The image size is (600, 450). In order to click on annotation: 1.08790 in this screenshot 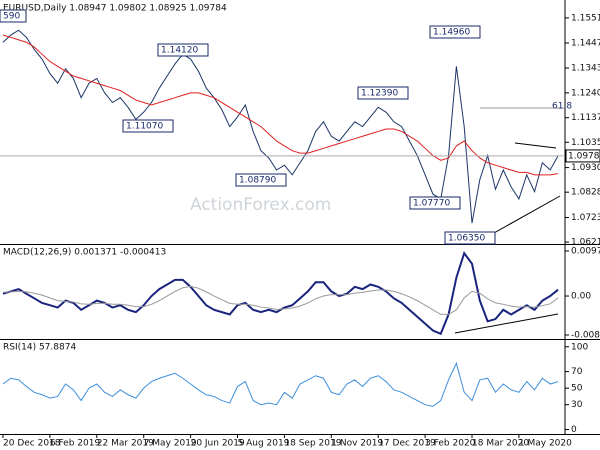, I will do `click(257, 181)`.